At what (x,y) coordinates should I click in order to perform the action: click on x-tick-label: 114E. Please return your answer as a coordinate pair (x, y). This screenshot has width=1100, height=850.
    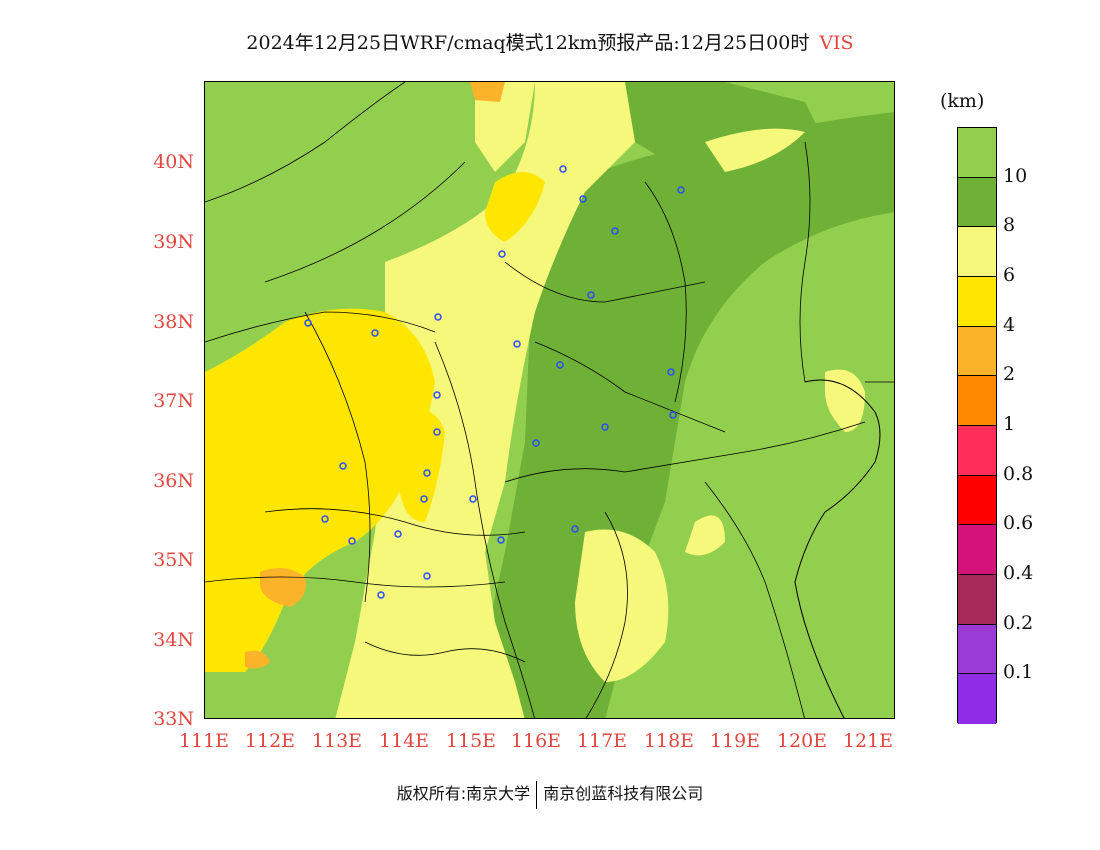
    Looking at the image, I should click on (404, 741).